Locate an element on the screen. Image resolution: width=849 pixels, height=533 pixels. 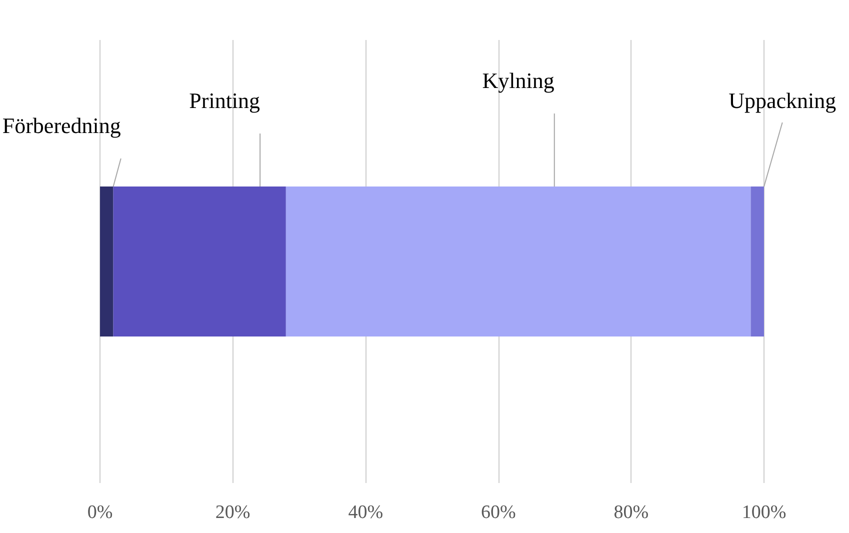
text: Förberedning is located at coordinates (61, 125).